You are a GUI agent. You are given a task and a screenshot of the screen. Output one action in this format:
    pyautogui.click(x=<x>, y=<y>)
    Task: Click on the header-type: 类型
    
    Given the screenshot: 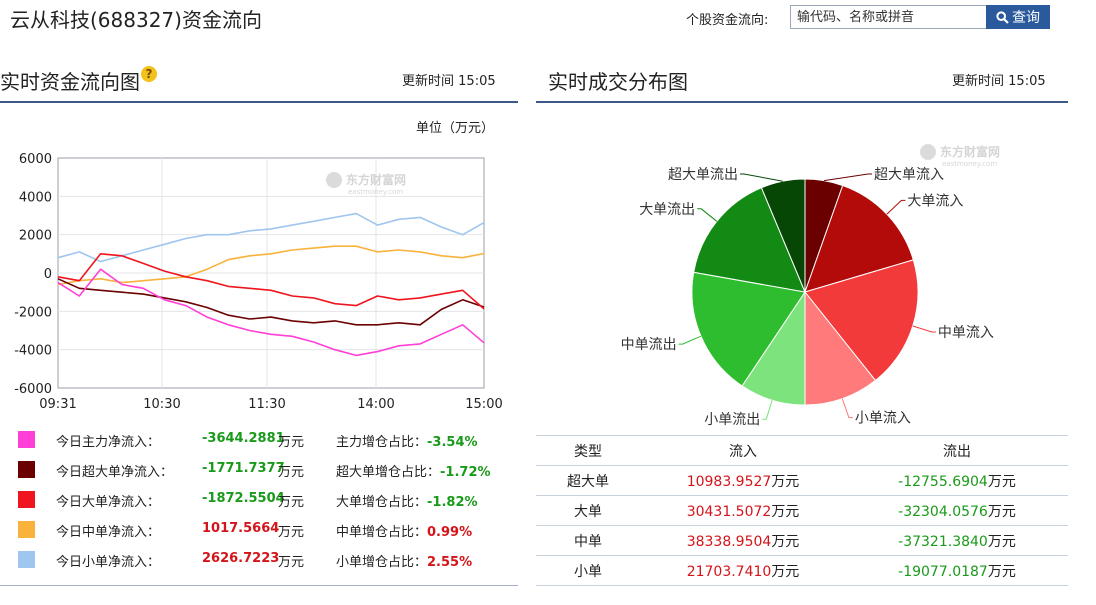 What is the action you would take?
    pyautogui.click(x=588, y=450)
    